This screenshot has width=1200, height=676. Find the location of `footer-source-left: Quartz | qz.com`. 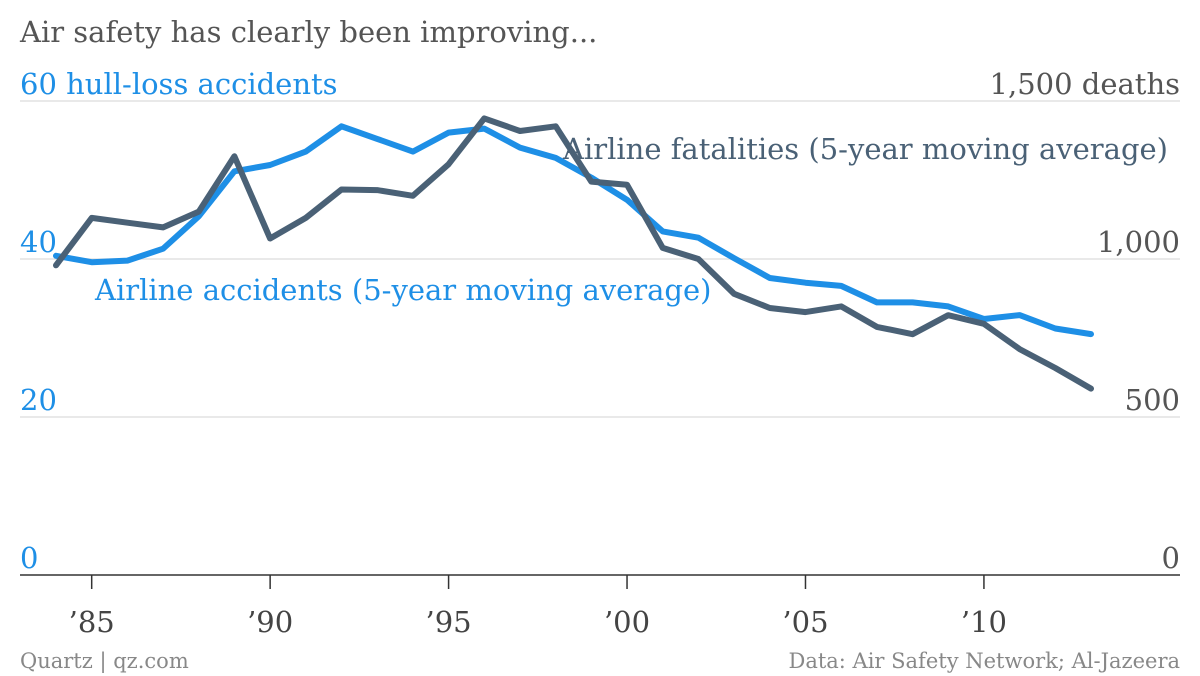

footer-source-left: Quartz | qz.com is located at coordinates (104, 661).